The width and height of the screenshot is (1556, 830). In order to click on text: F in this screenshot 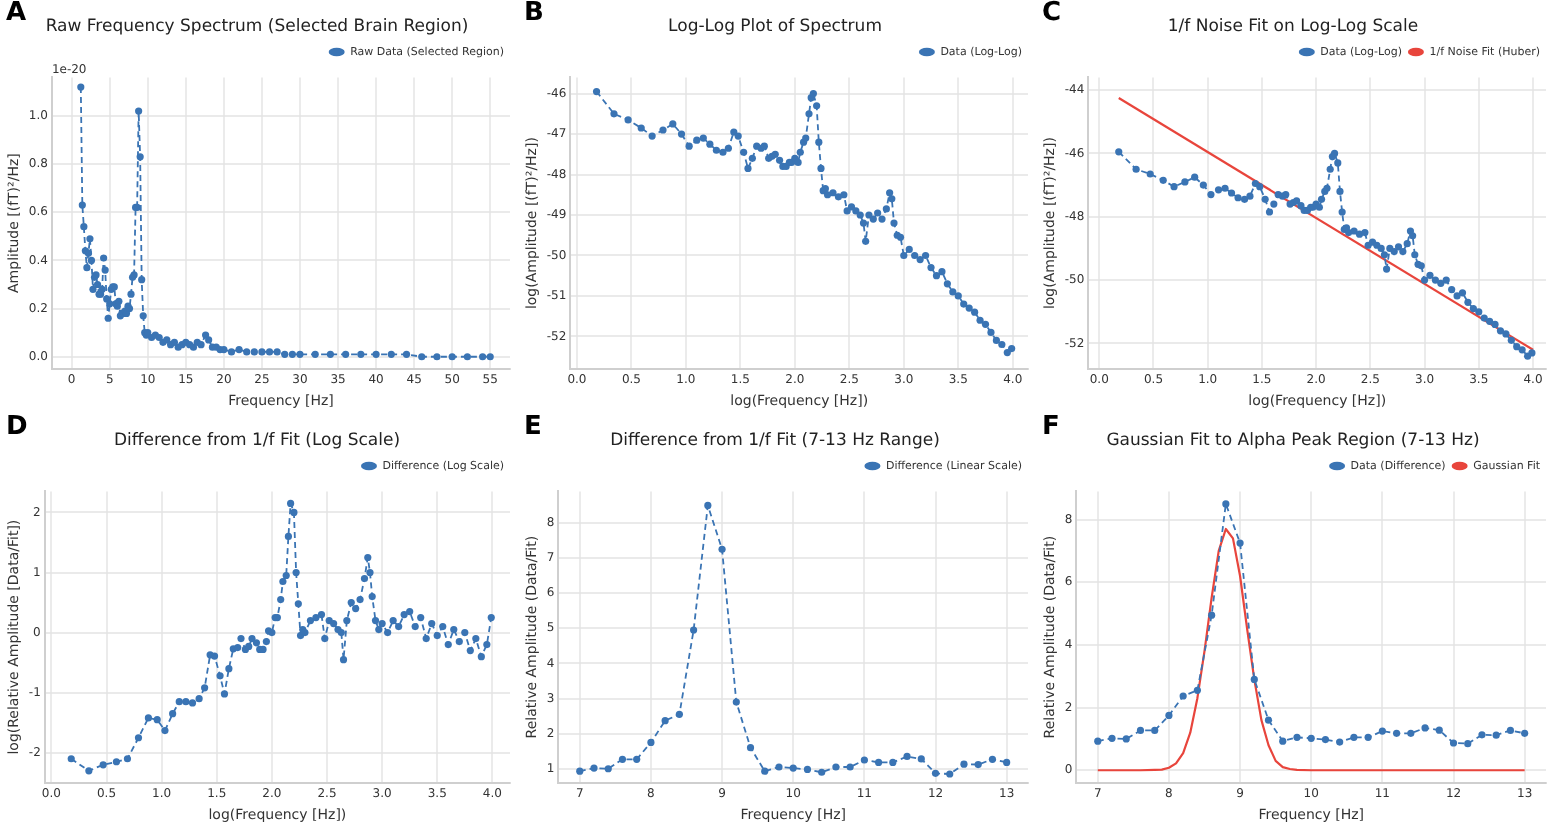, I will do `click(1051, 427)`.